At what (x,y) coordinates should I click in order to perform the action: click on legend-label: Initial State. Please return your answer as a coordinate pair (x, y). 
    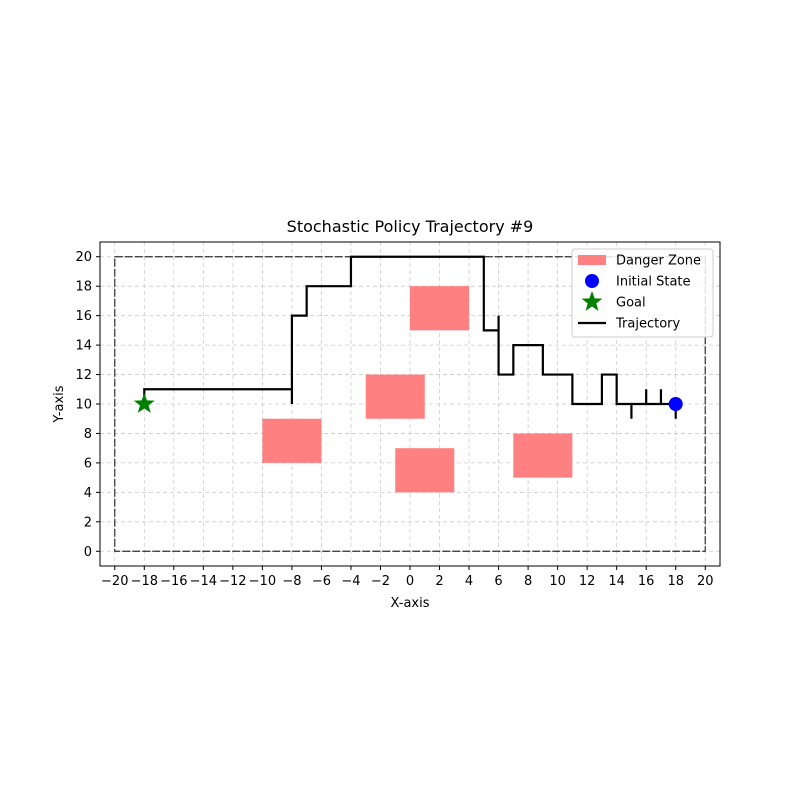
    Looking at the image, I should click on (653, 282).